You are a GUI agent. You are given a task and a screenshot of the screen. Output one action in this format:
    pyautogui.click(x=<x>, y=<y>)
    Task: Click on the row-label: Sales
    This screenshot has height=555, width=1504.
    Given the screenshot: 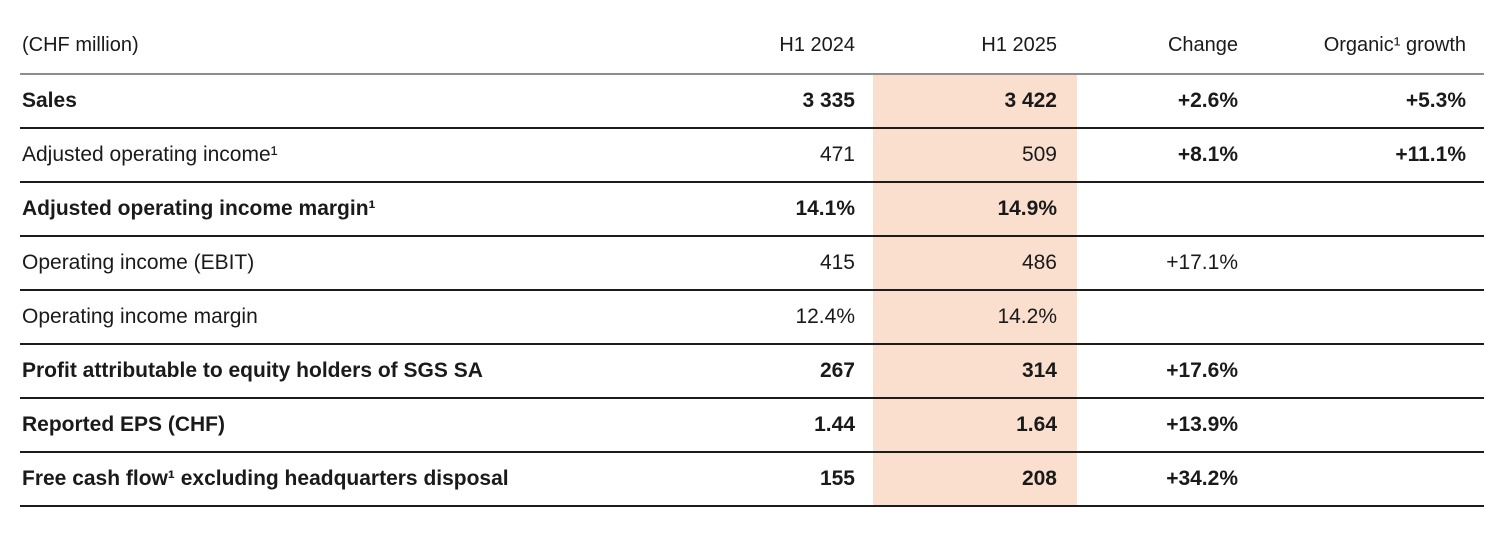 What is the action you would take?
    pyautogui.click(x=357, y=101)
    